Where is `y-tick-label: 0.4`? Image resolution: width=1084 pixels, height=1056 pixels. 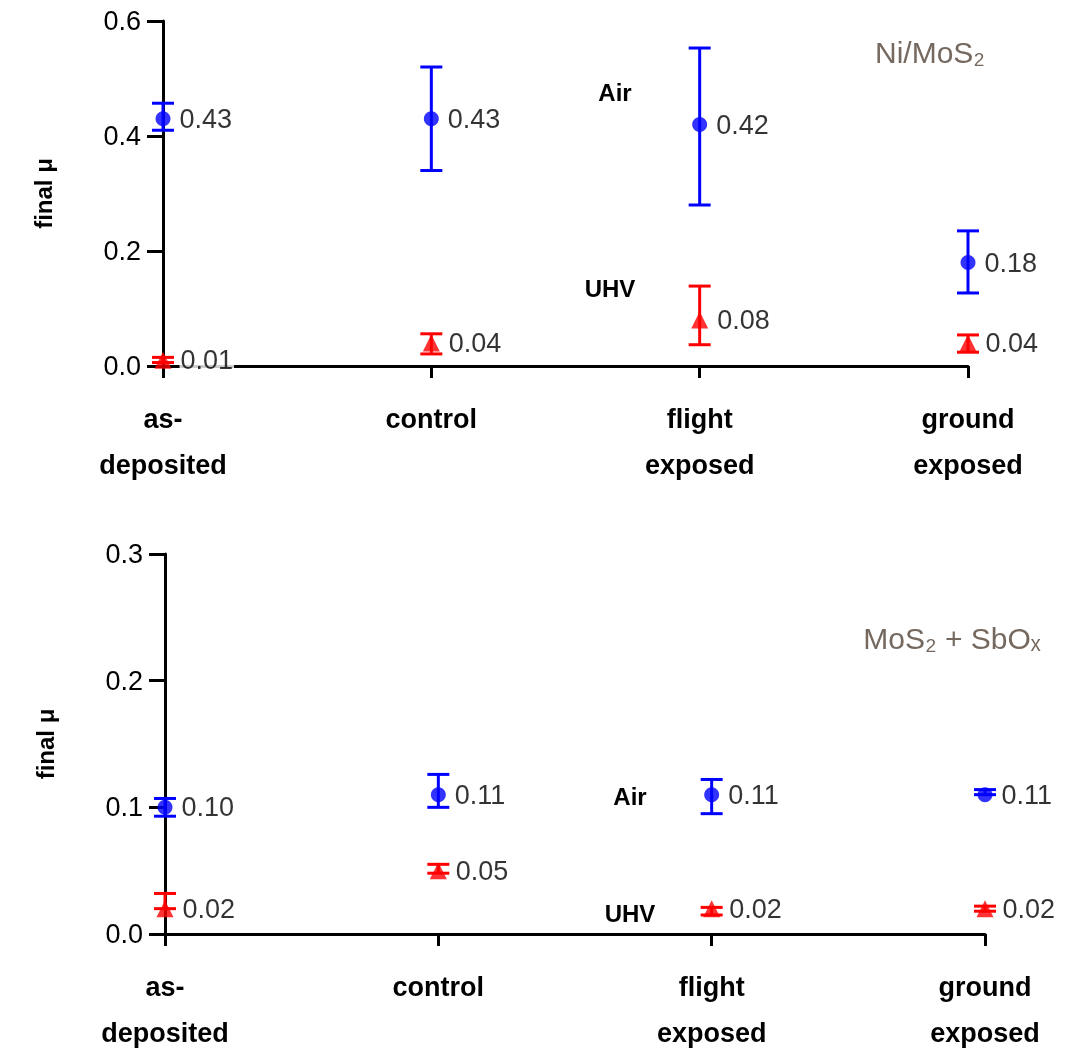
y-tick-label: 0.4 is located at coordinates (122, 136).